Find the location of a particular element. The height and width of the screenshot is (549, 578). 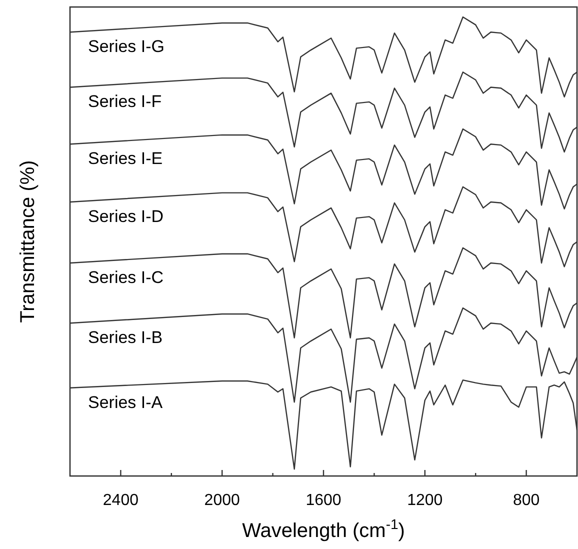

series-label: Series I-G is located at coordinates (126, 46).